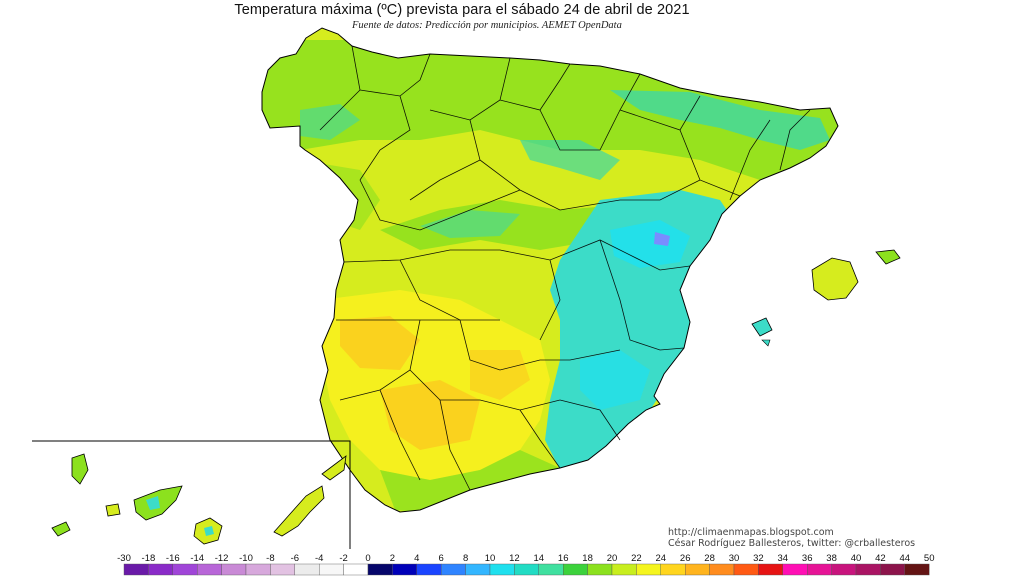  I want to click on legend-tick-label: 6, so click(441, 558).